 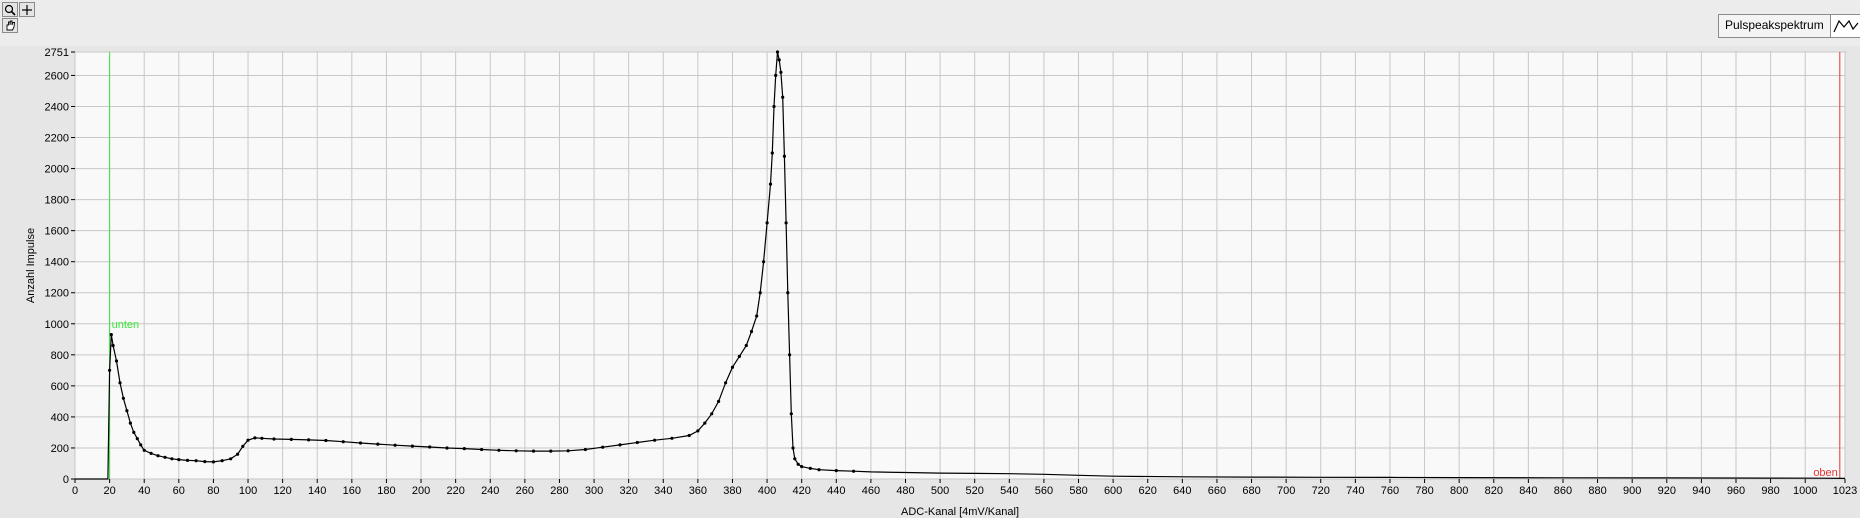 What do you see at coordinates (317, 491) in the screenshot?
I see `x-tick-label: 140` at bounding box center [317, 491].